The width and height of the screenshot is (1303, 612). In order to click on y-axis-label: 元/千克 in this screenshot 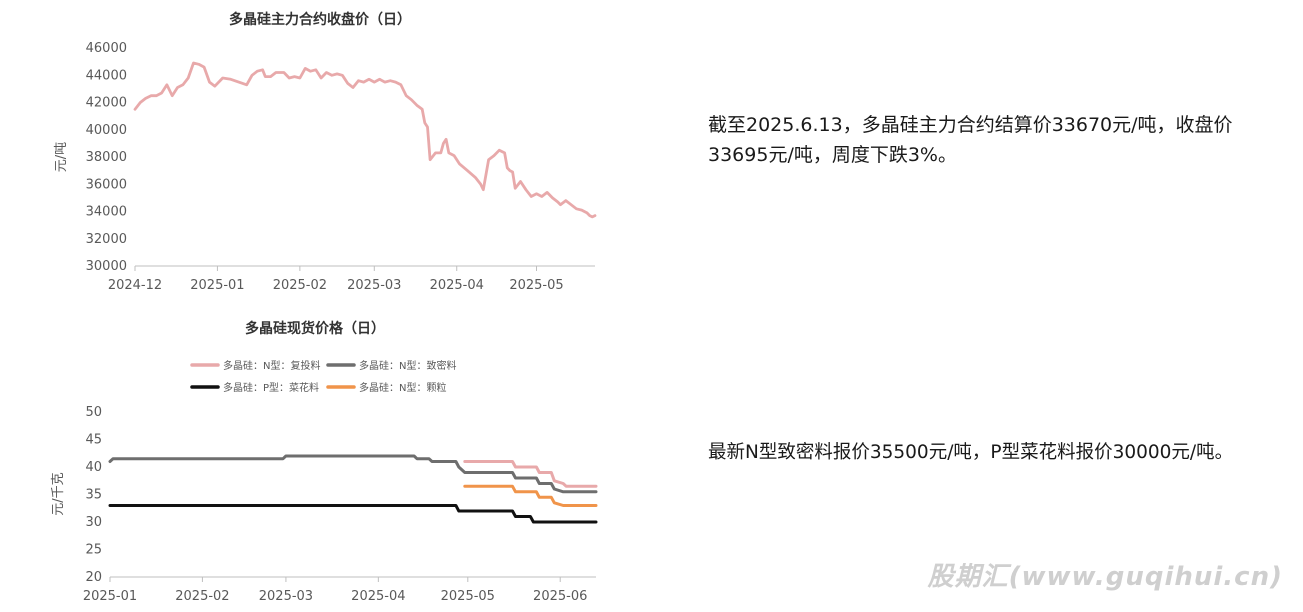, I will do `click(58, 493)`.